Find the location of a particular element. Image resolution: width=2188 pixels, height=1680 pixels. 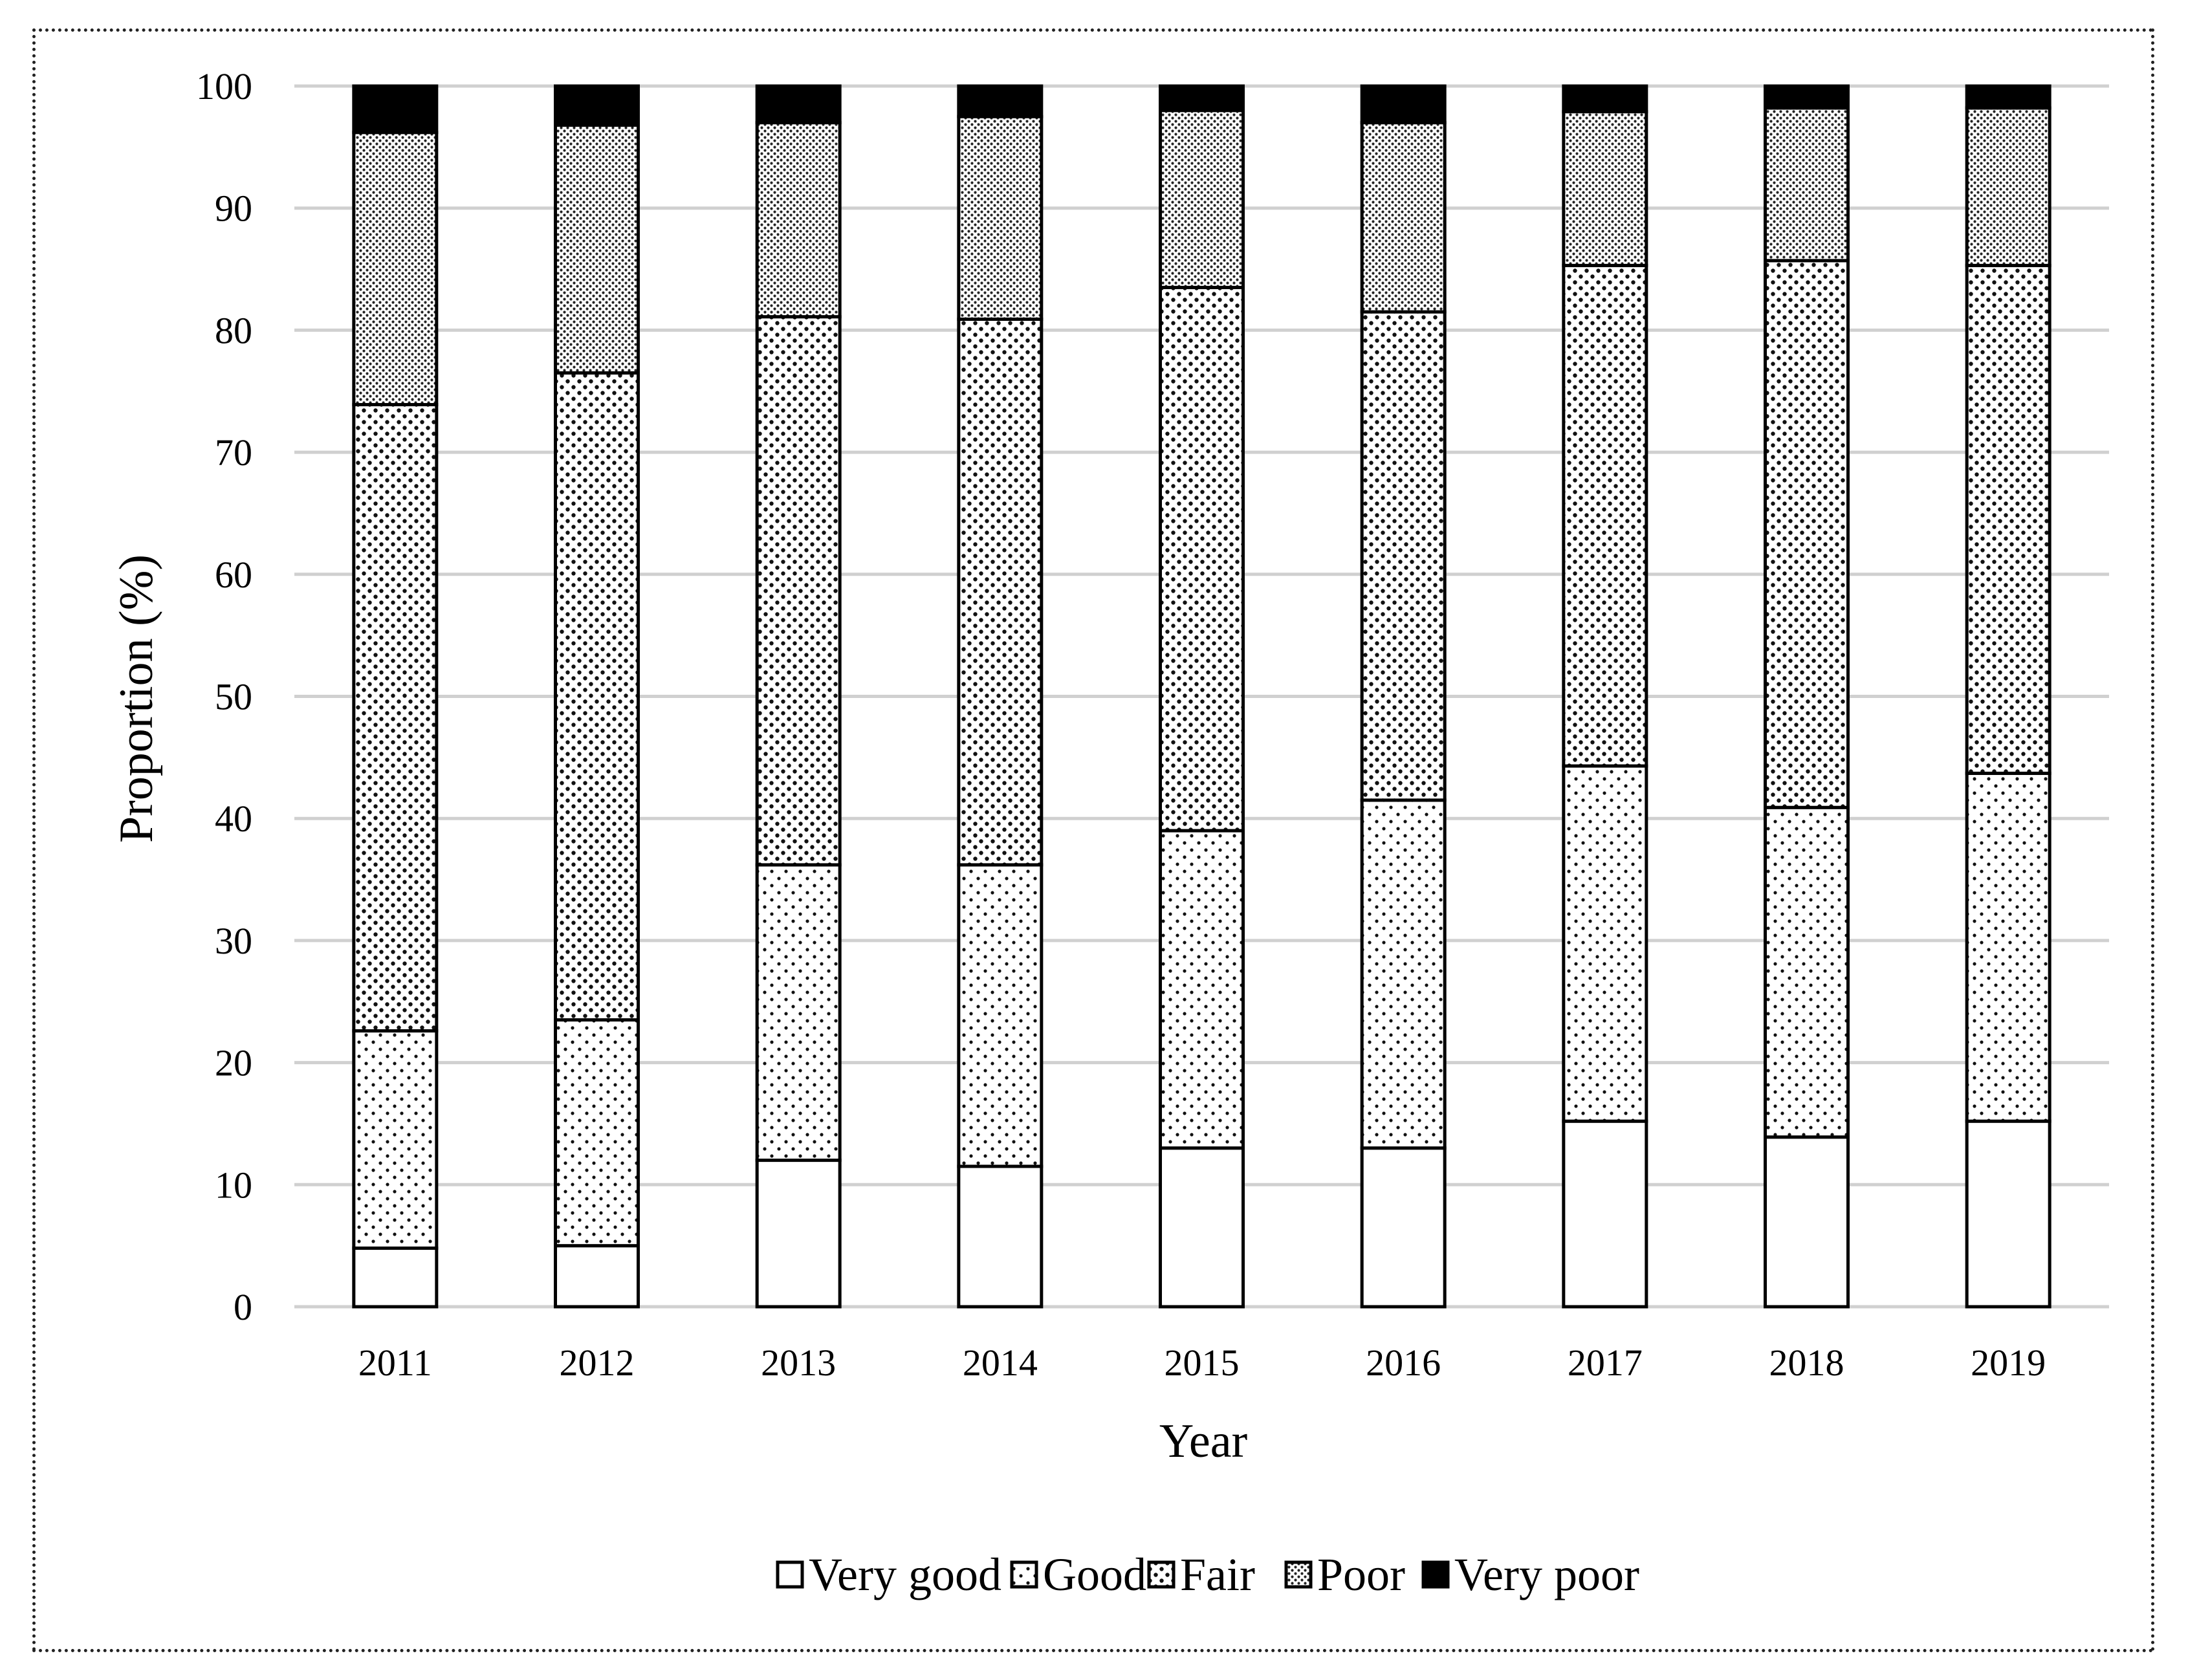

bar-good-2014 is located at coordinates (1000, 1015).